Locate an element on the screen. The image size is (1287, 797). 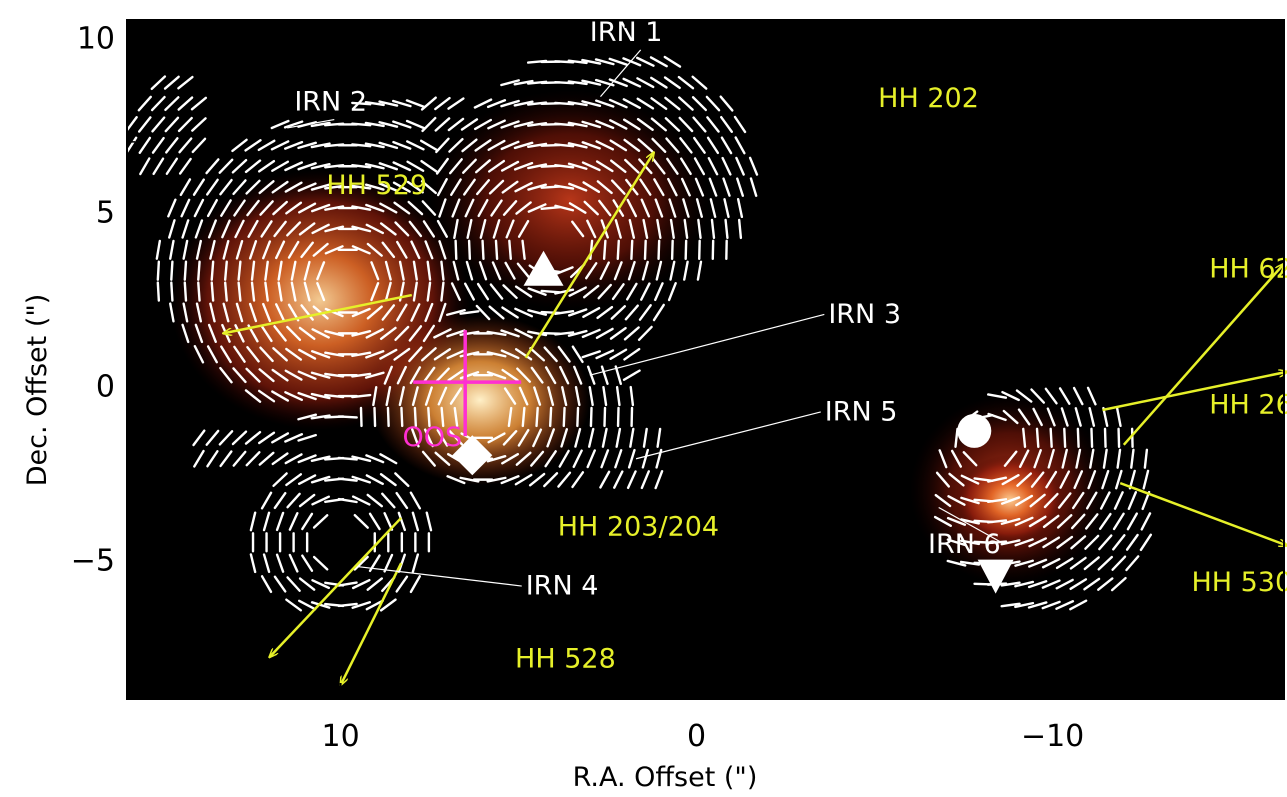
y-tick-label: −5 is located at coordinates (93, 561).